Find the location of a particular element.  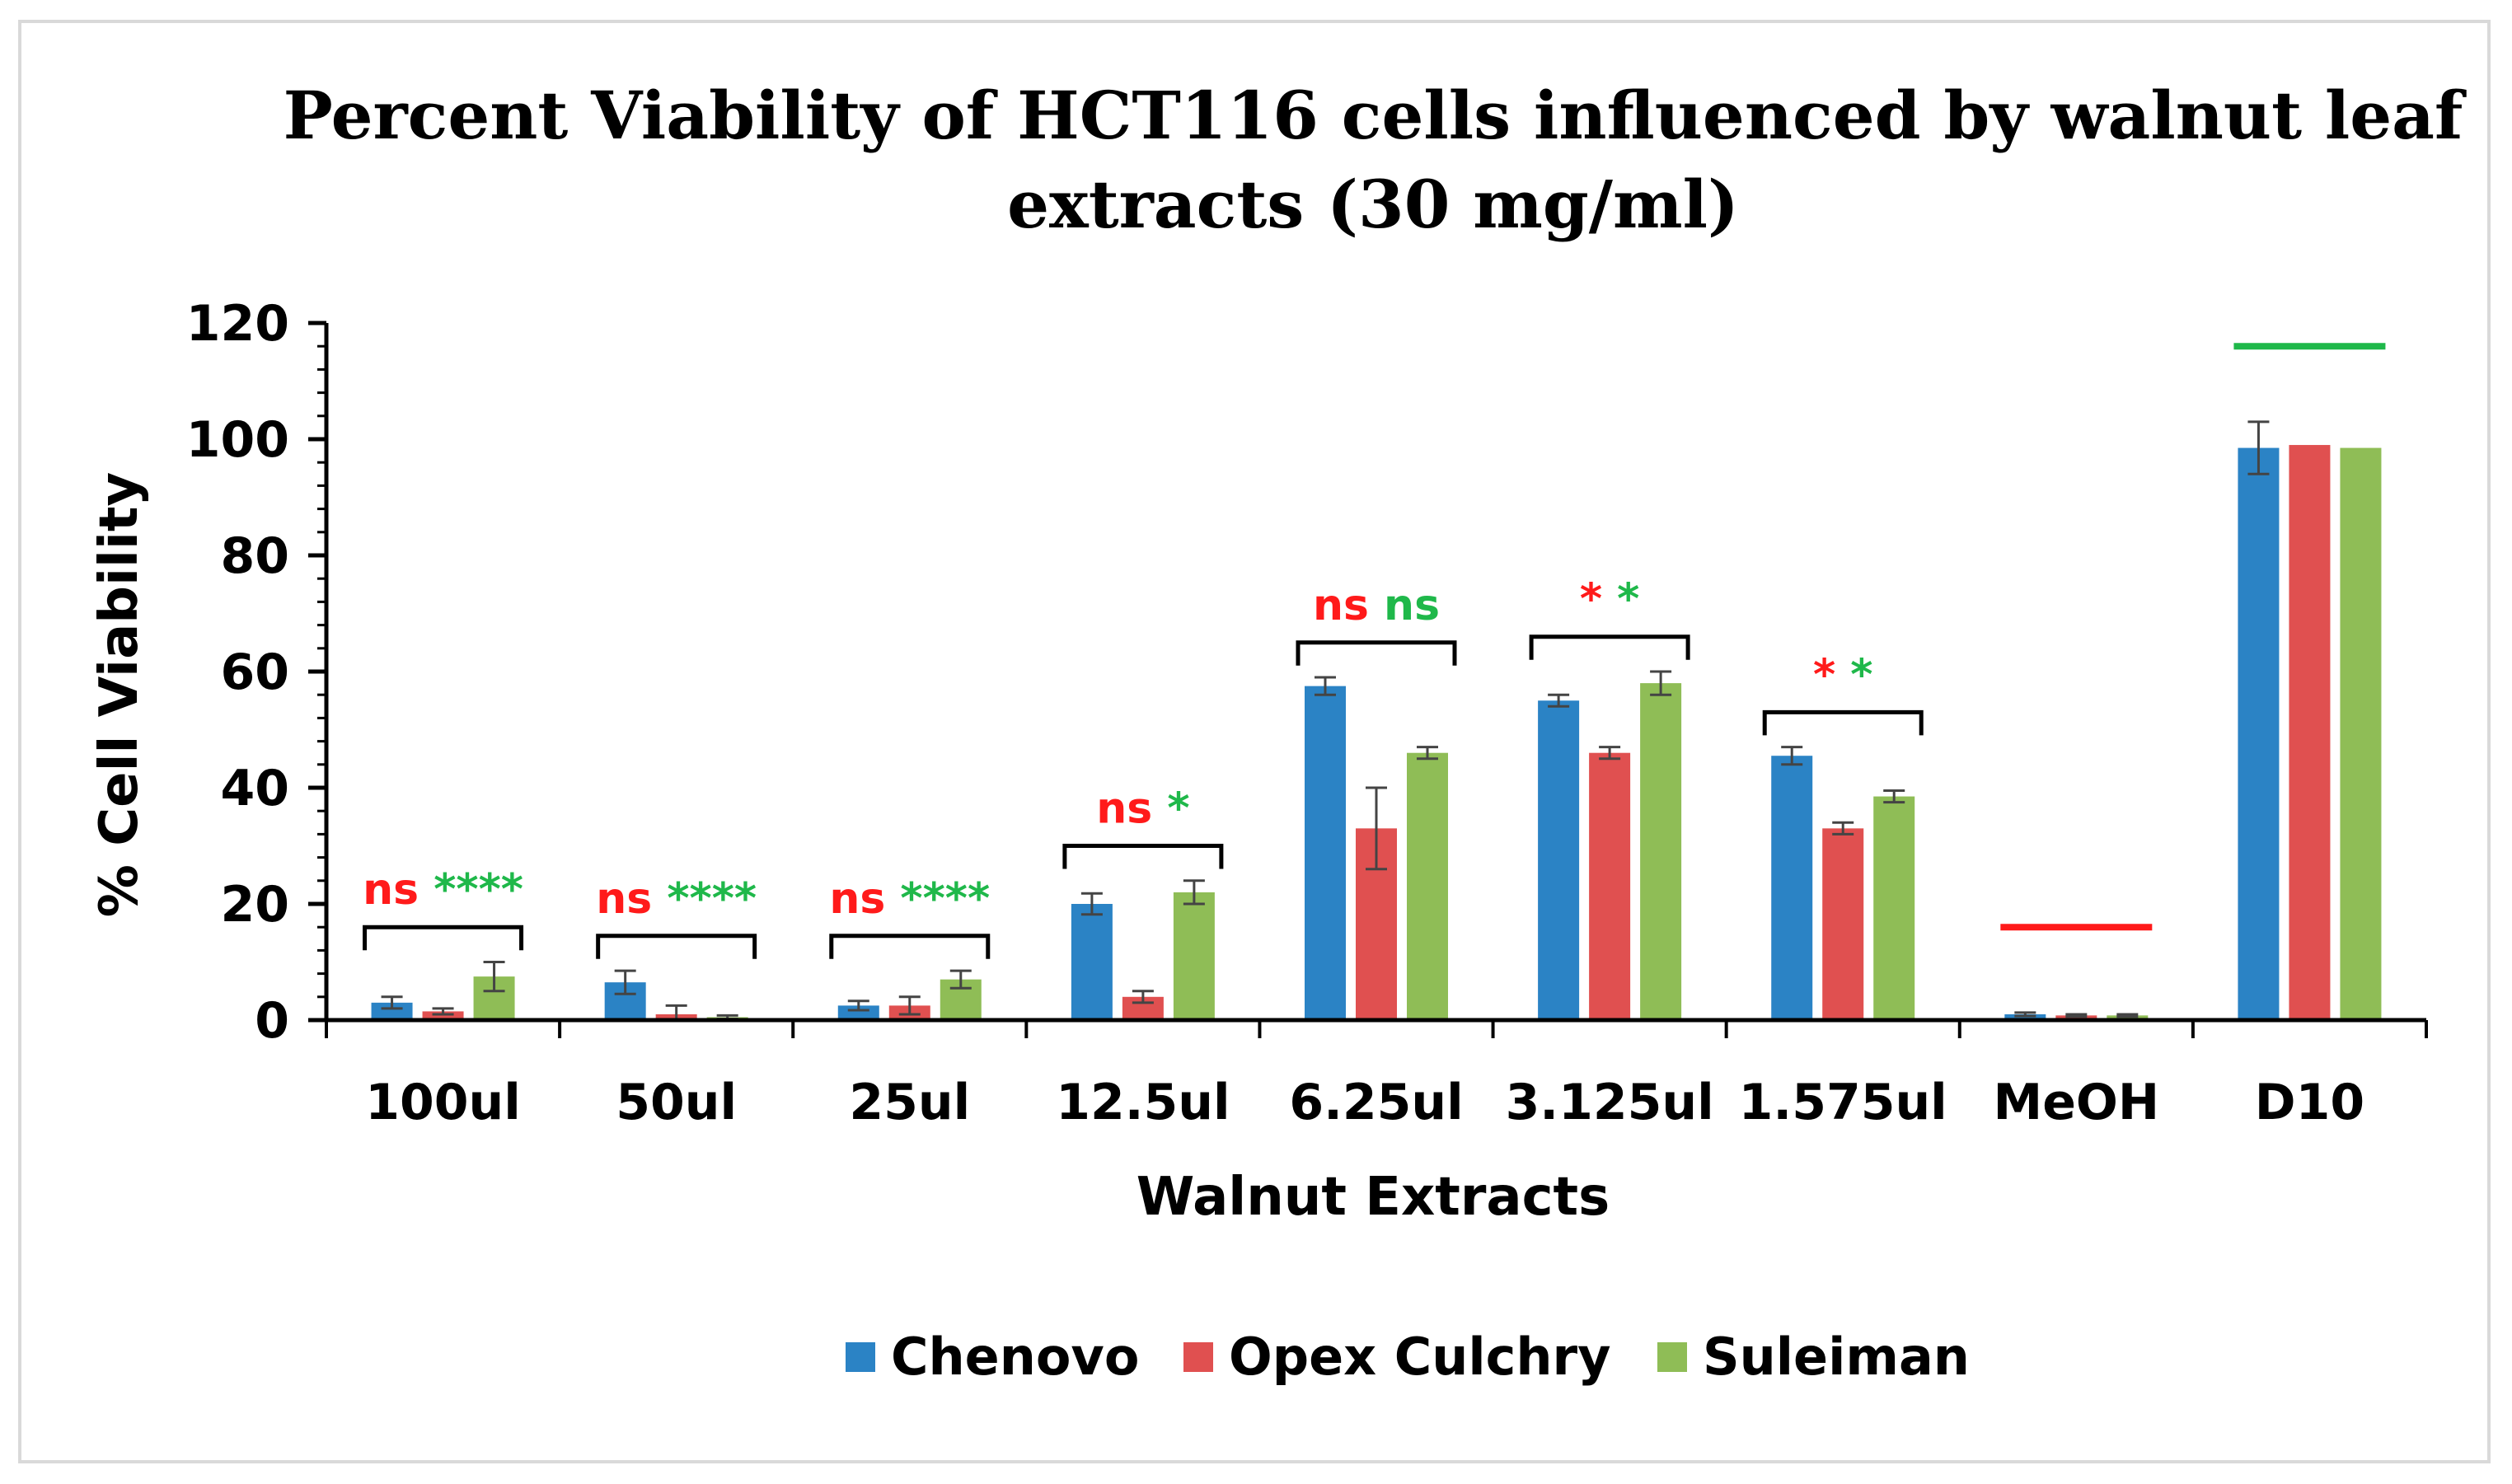

bar-suleiman-d10 is located at coordinates (2361, 734).